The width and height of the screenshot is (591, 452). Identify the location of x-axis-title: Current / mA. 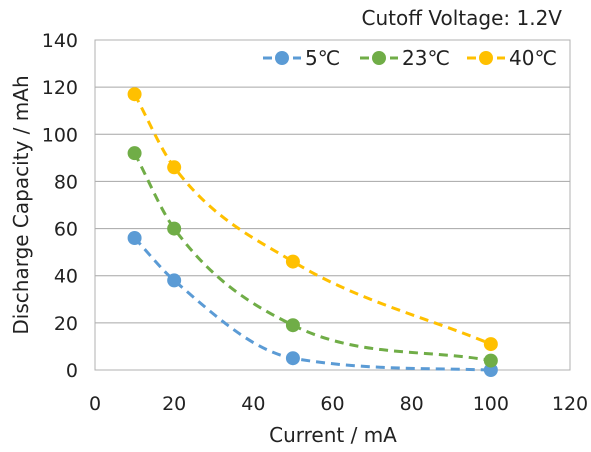
(333, 435).